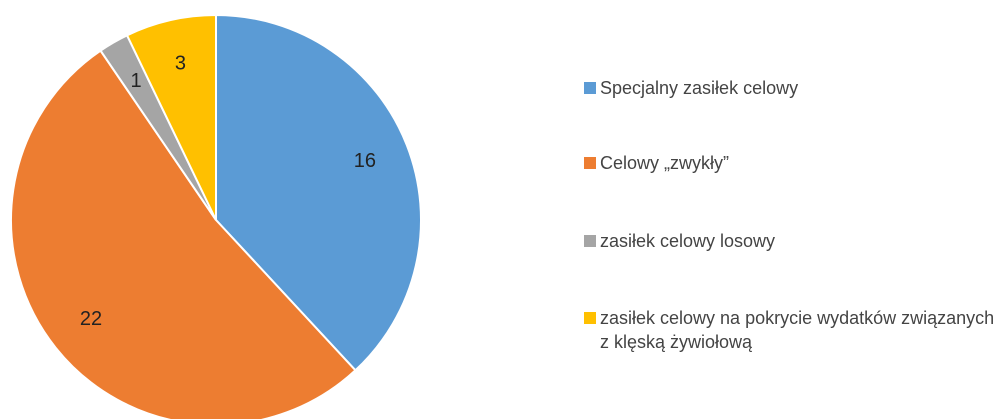  I want to click on legend-entry: Specjalny zasiłek celowy, so click(796, 88).